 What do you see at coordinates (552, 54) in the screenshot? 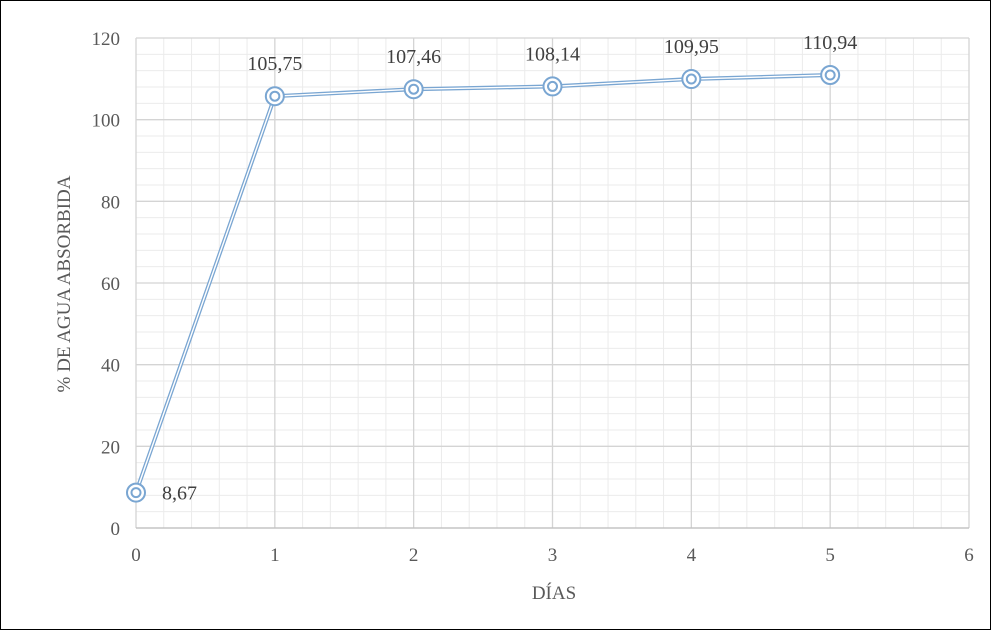
I see `data-label: 108,14` at bounding box center [552, 54].